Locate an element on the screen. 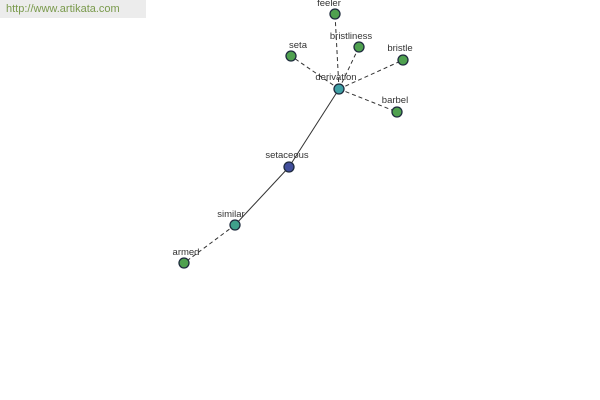 Image resolution: width=600 pixels, height=400 pixels. graph-node-armed is located at coordinates (184, 263).